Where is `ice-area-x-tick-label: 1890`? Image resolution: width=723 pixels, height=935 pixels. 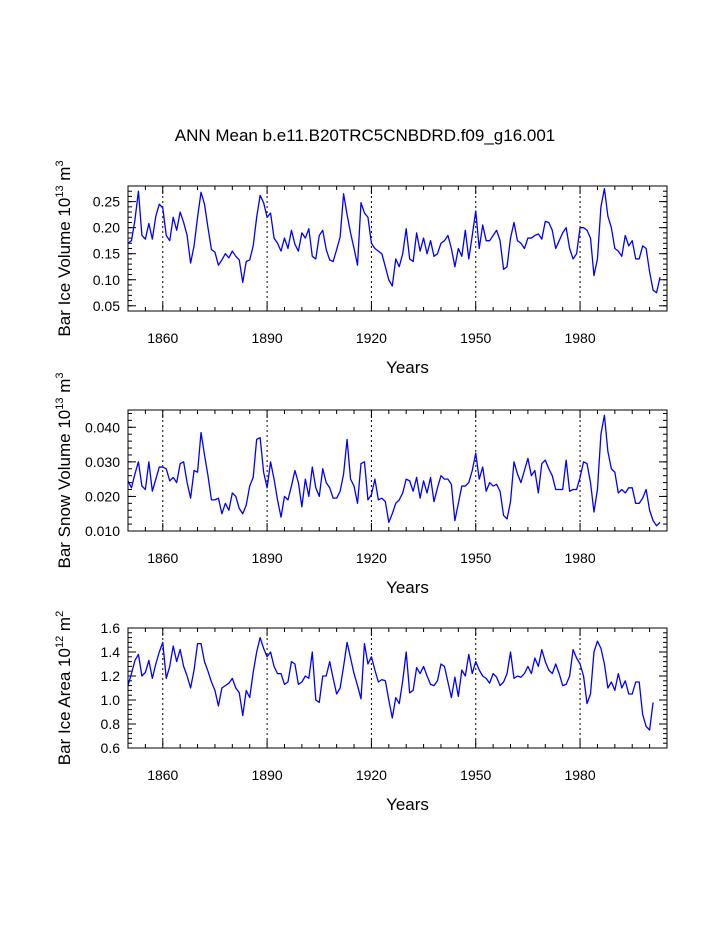
ice-area-x-tick-label: 1890 is located at coordinates (267, 775).